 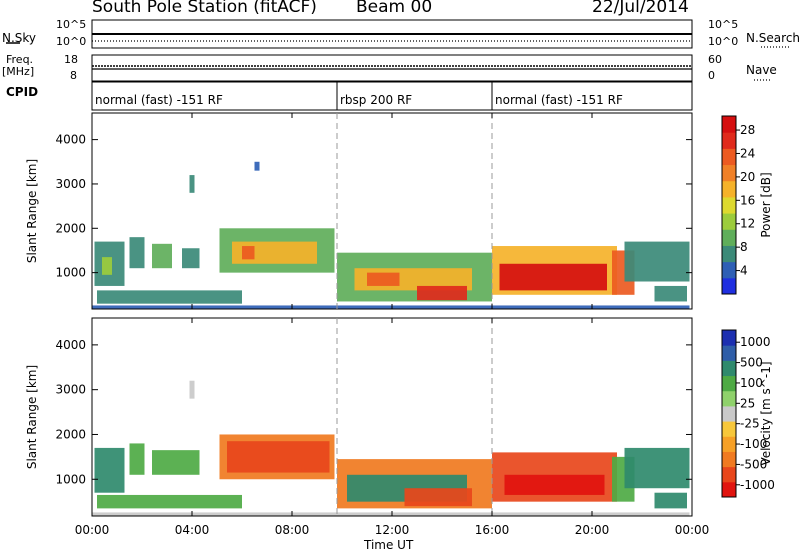 I want to click on freq-right-top: 60, so click(x=715, y=59).